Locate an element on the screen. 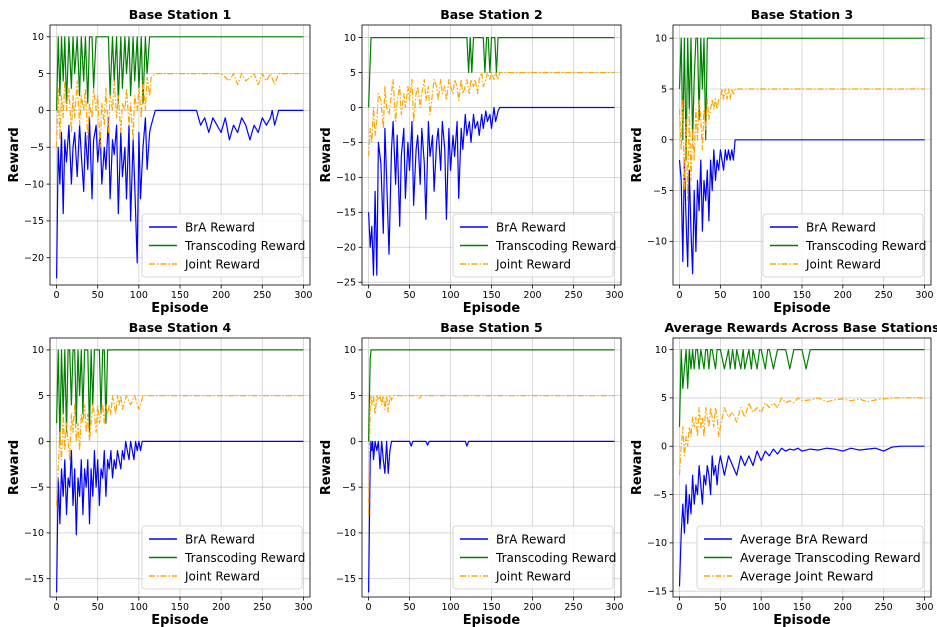 This screenshot has width=937, height=627. chart-title: Base Station 2 is located at coordinates (491, 14).